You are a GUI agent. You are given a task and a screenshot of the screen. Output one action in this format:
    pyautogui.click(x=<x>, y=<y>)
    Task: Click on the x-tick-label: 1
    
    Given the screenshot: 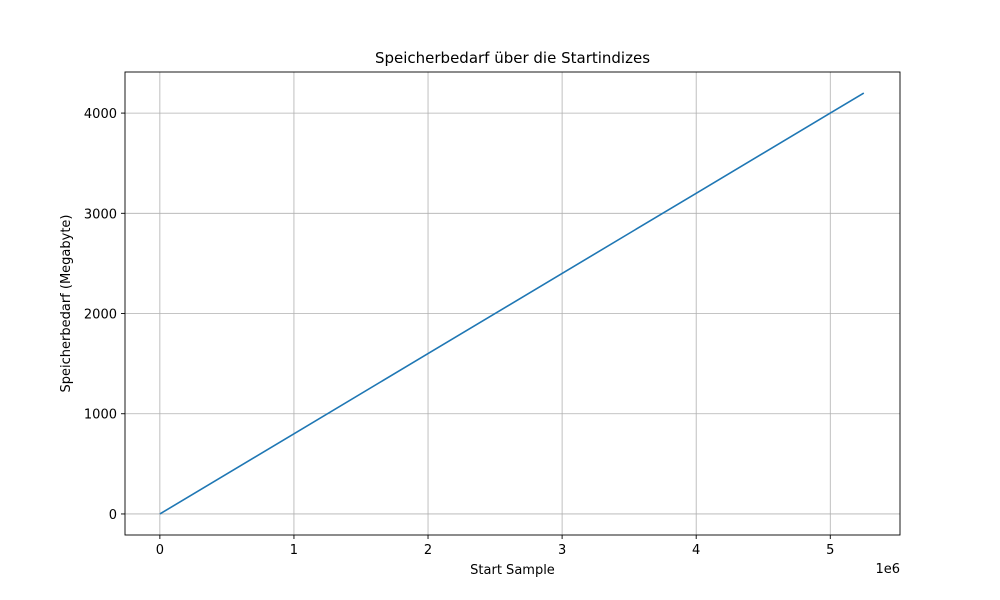 What is the action you would take?
    pyautogui.click(x=294, y=550)
    